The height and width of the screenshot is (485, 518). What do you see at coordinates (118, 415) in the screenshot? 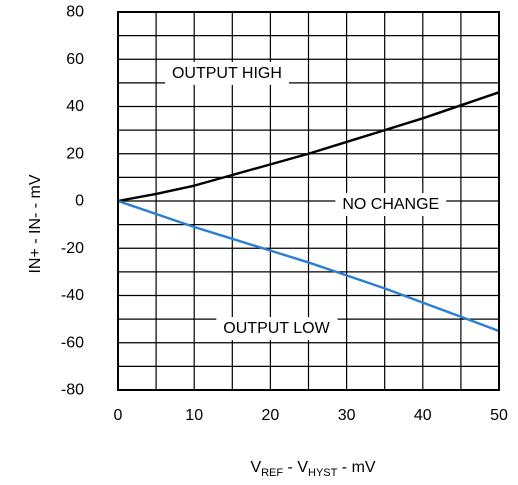
I see `x-tick-label-0: 0` at bounding box center [118, 415].